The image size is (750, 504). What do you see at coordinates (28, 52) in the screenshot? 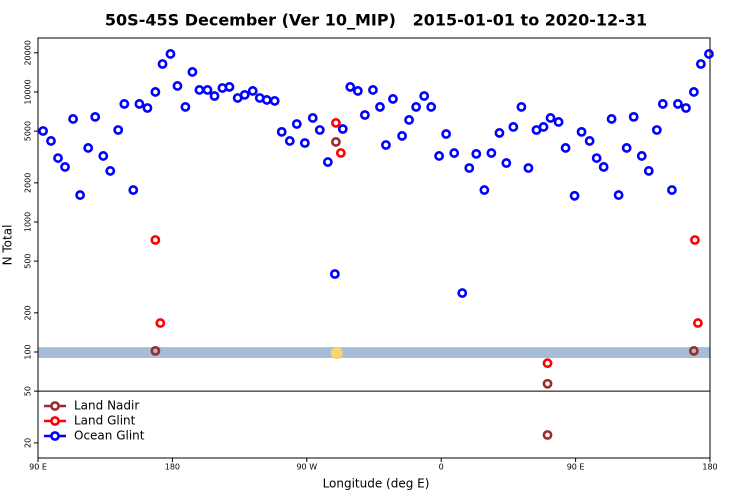
I see `y-tick-label: 20000` at bounding box center [28, 52].